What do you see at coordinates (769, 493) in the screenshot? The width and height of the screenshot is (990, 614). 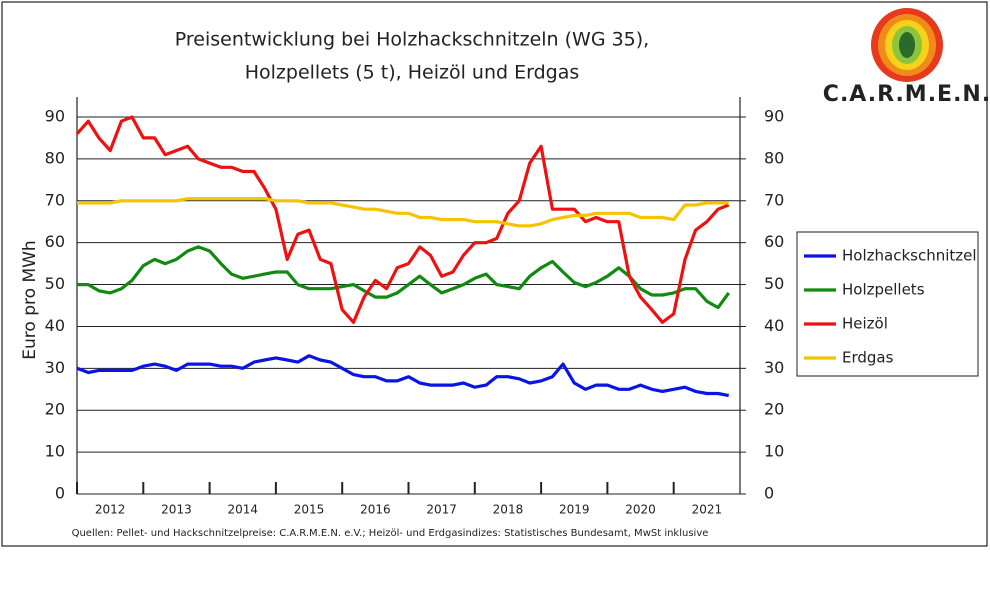 I see `y2-tick-label: 0` at bounding box center [769, 493].